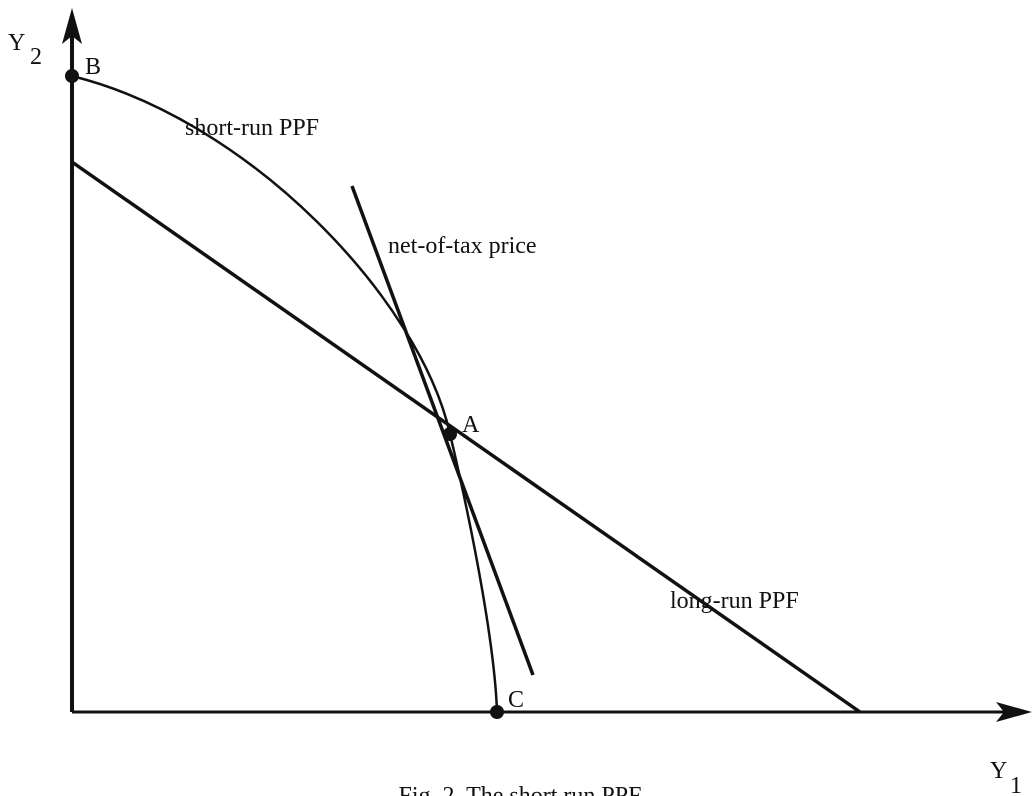  I want to click on short-run-ppf-label: short-run PPF, so click(252, 128).